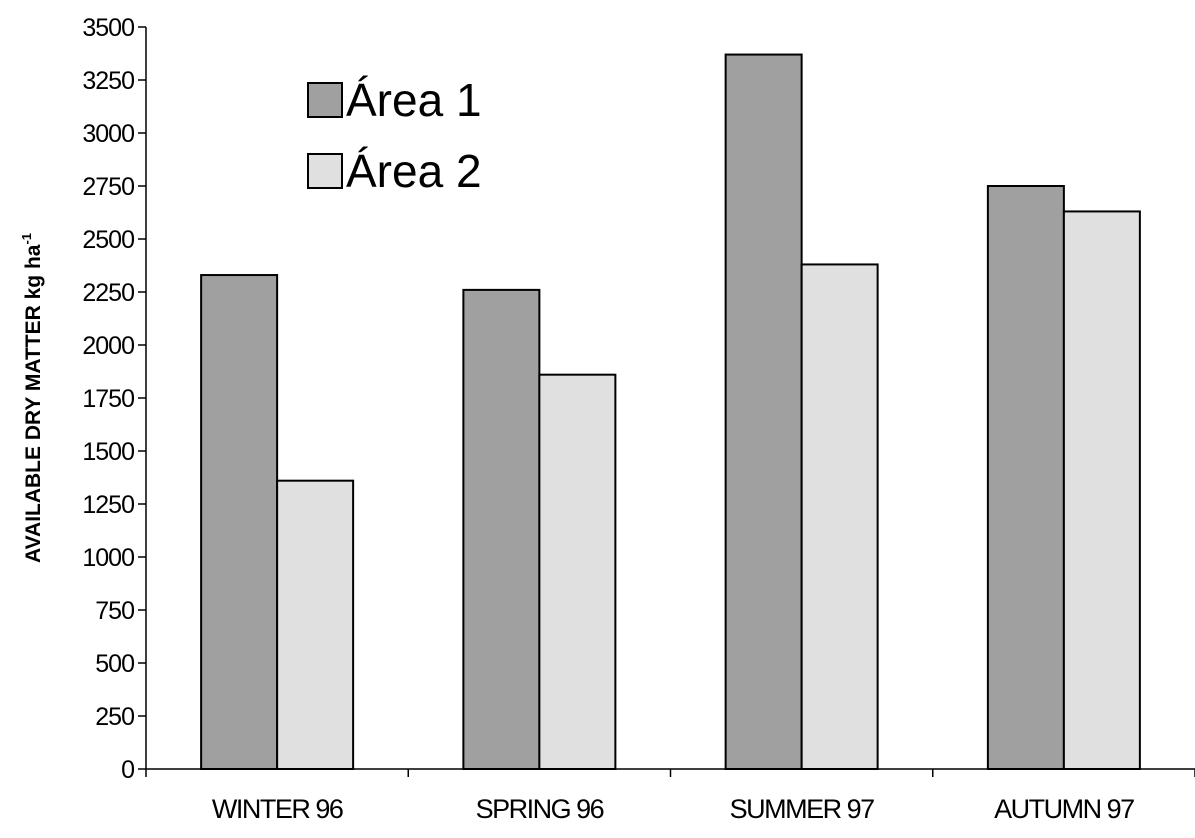 The width and height of the screenshot is (1195, 838). What do you see at coordinates (670, 773) in the screenshot?
I see `x-ticks` at bounding box center [670, 773].